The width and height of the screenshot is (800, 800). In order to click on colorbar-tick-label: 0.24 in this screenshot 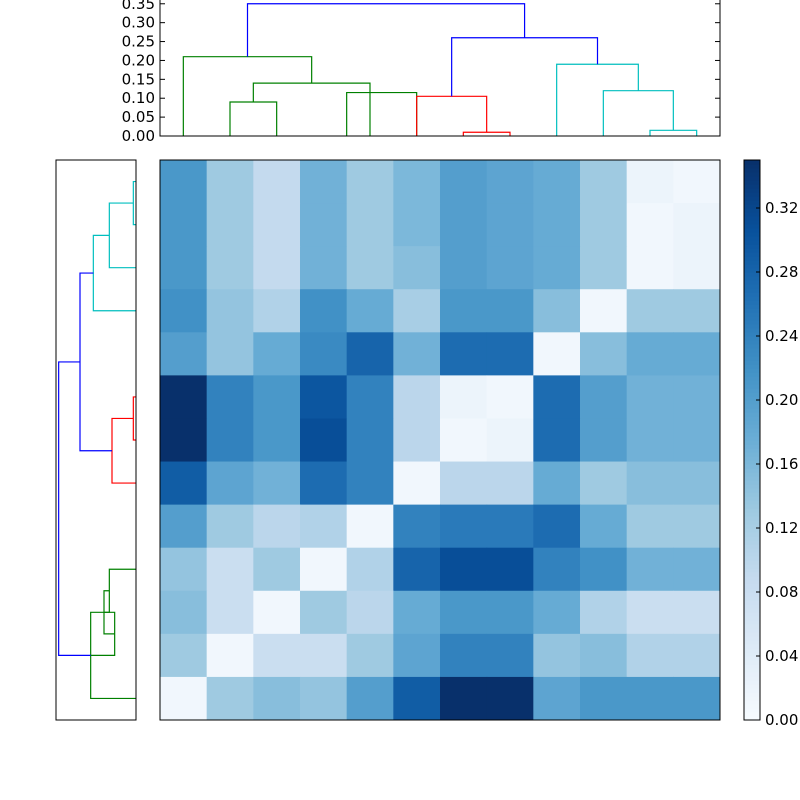, I will do `click(781, 336)`.